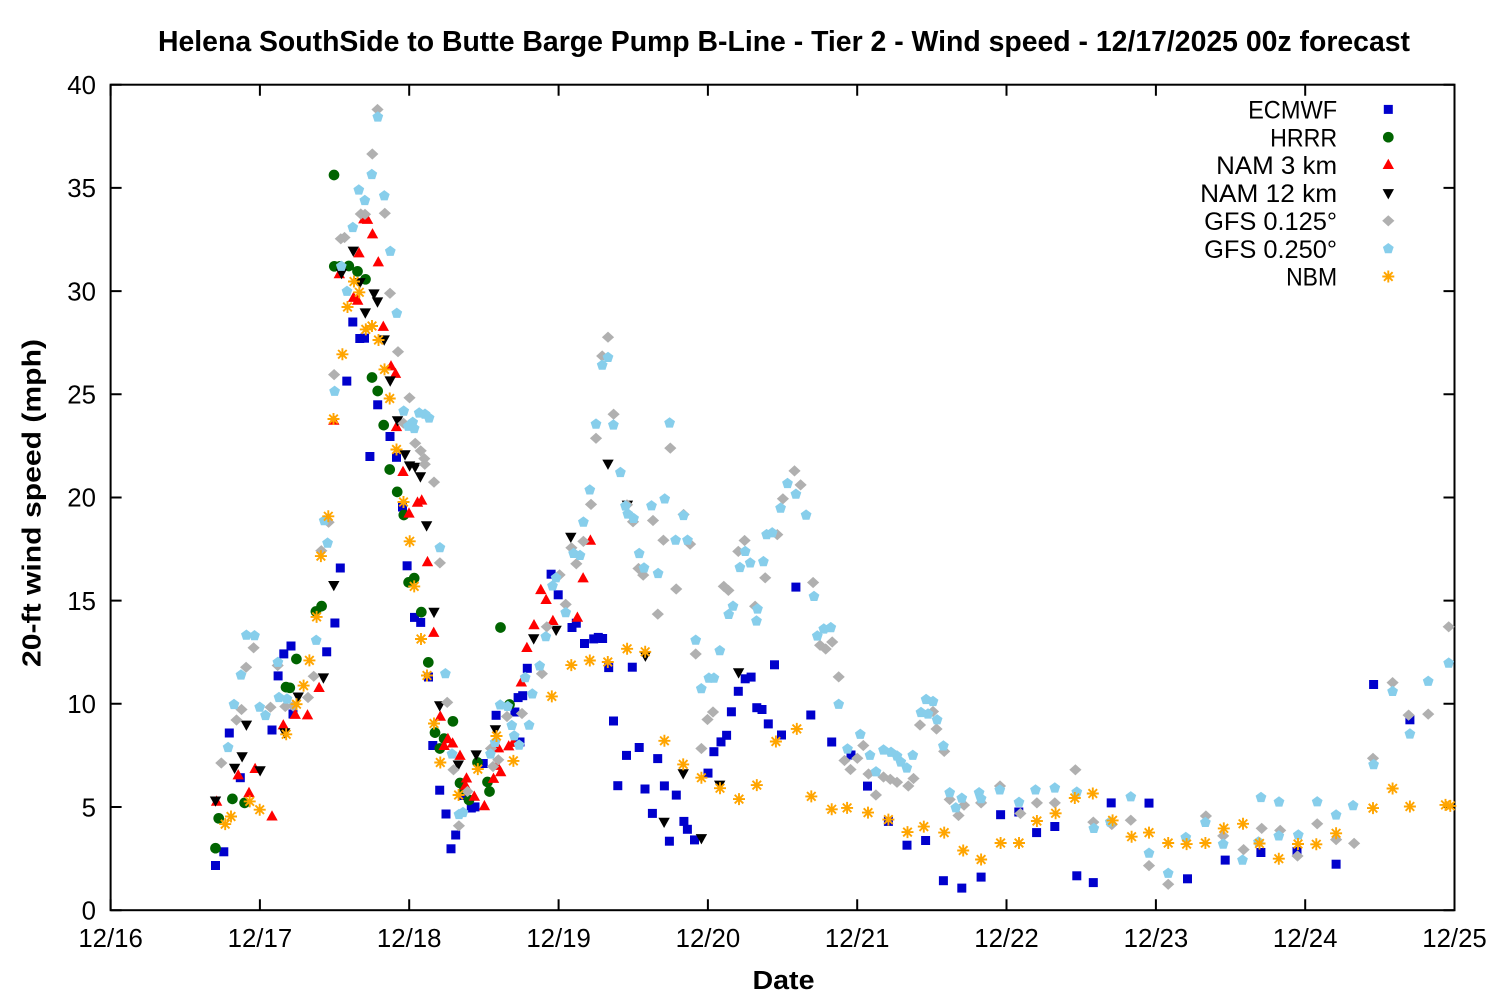 This screenshot has height=1000, width=1500. What do you see at coordinates (1270, 250) in the screenshot?
I see `svg-text: GFS 0.250°` at bounding box center [1270, 250].